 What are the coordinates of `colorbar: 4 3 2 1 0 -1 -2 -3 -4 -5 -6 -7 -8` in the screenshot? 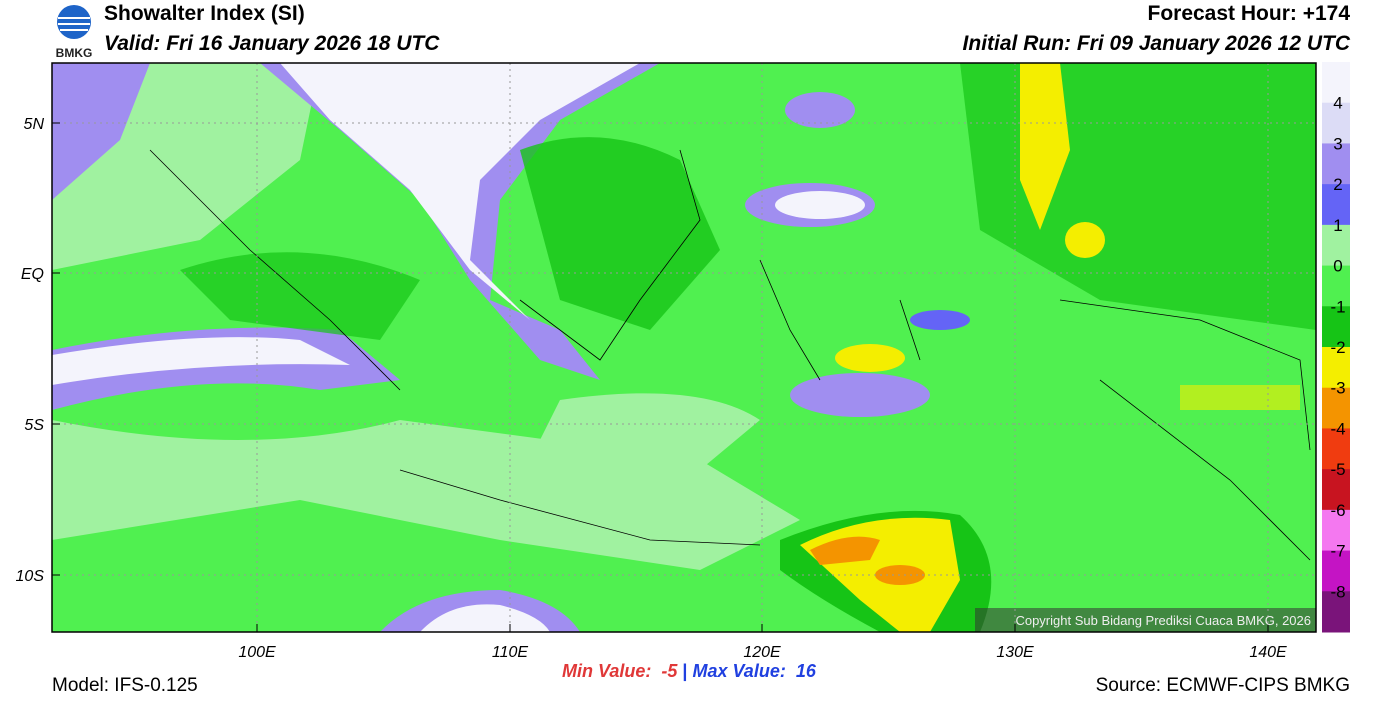 It's located at (1336, 347).